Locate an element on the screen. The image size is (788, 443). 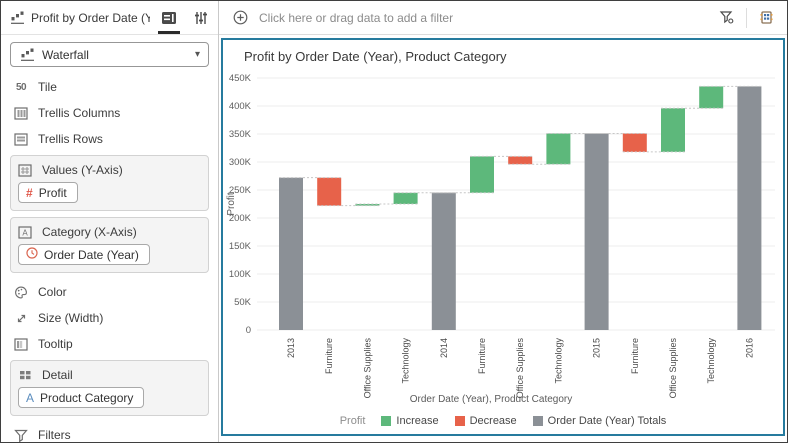
legend-item-totals: Order Date (Year) Totals is located at coordinates (599, 421).